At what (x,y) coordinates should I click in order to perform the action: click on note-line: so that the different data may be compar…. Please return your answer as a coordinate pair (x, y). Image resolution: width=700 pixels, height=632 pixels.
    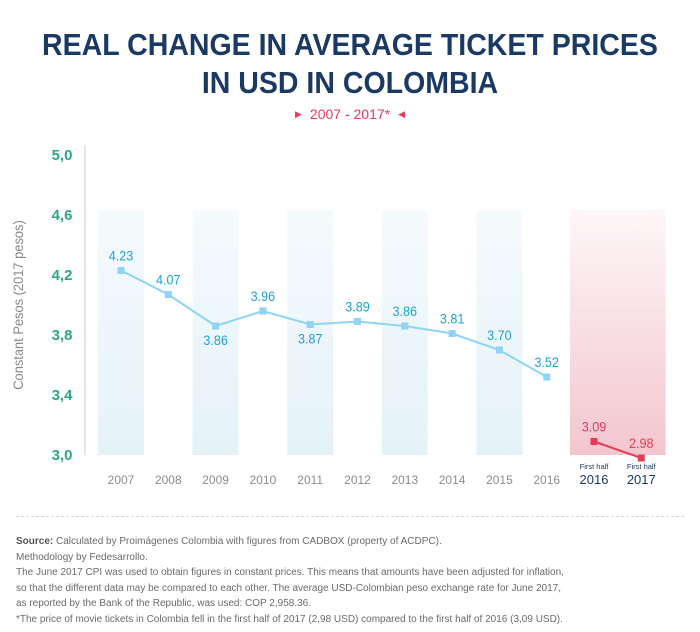
    Looking at the image, I should click on (288, 588).